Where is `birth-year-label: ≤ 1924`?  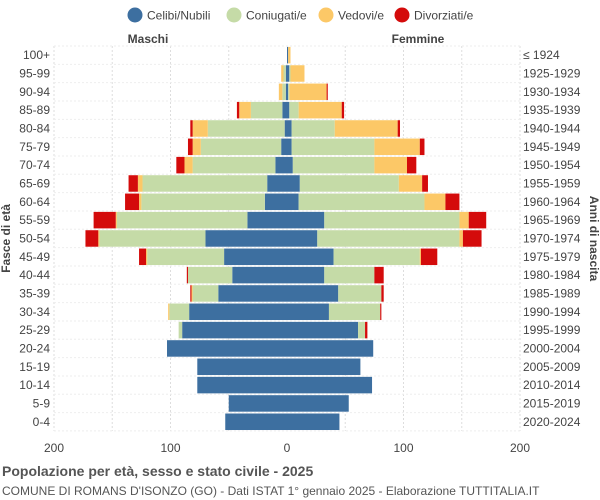 birth-year-label: ≤ 1924 is located at coordinates (541, 55).